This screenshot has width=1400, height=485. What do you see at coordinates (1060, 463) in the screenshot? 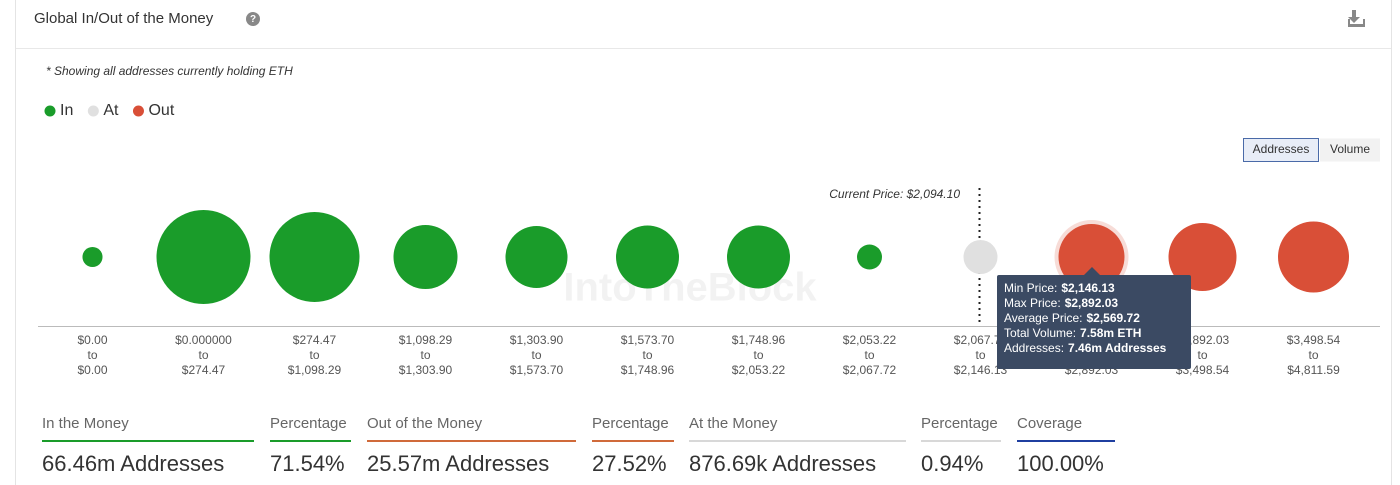
I see `summary-value: 100.00%` at bounding box center [1060, 463].